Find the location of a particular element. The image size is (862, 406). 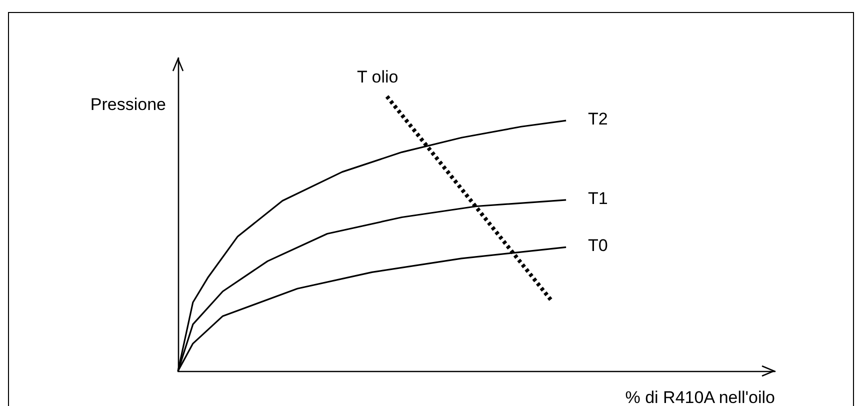

series-label: T2 is located at coordinates (598, 119).